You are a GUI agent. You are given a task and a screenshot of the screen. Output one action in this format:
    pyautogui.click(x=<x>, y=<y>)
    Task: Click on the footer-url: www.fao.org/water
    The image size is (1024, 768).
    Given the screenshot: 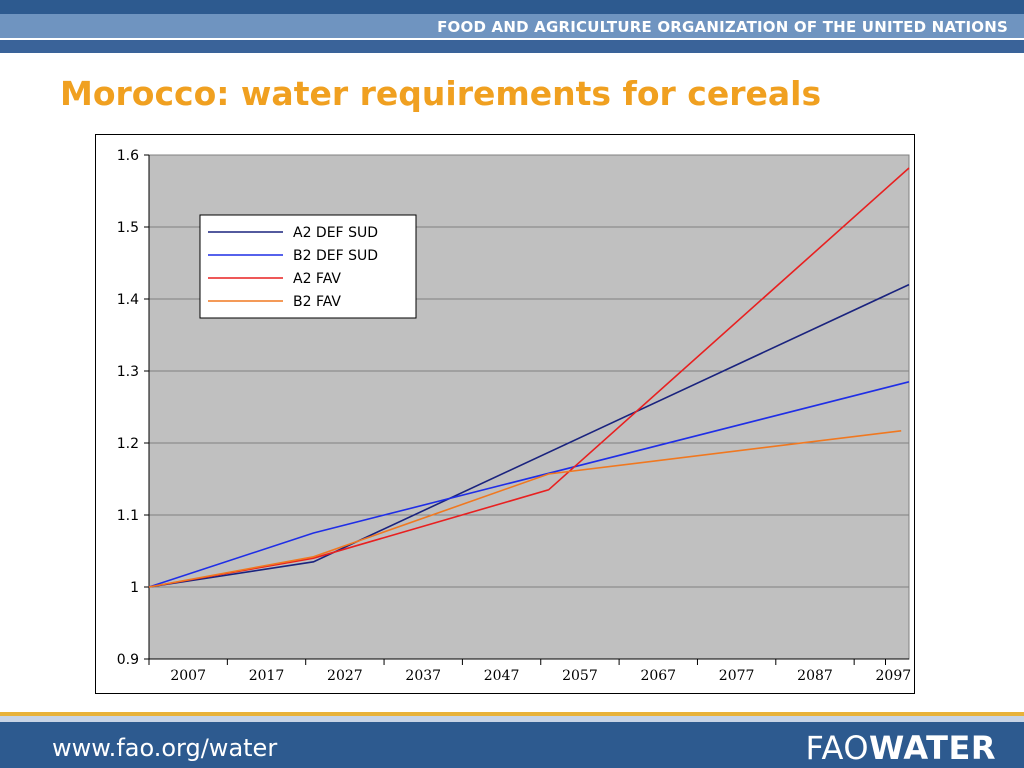 What is the action you would take?
    pyautogui.click(x=165, y=748)
    